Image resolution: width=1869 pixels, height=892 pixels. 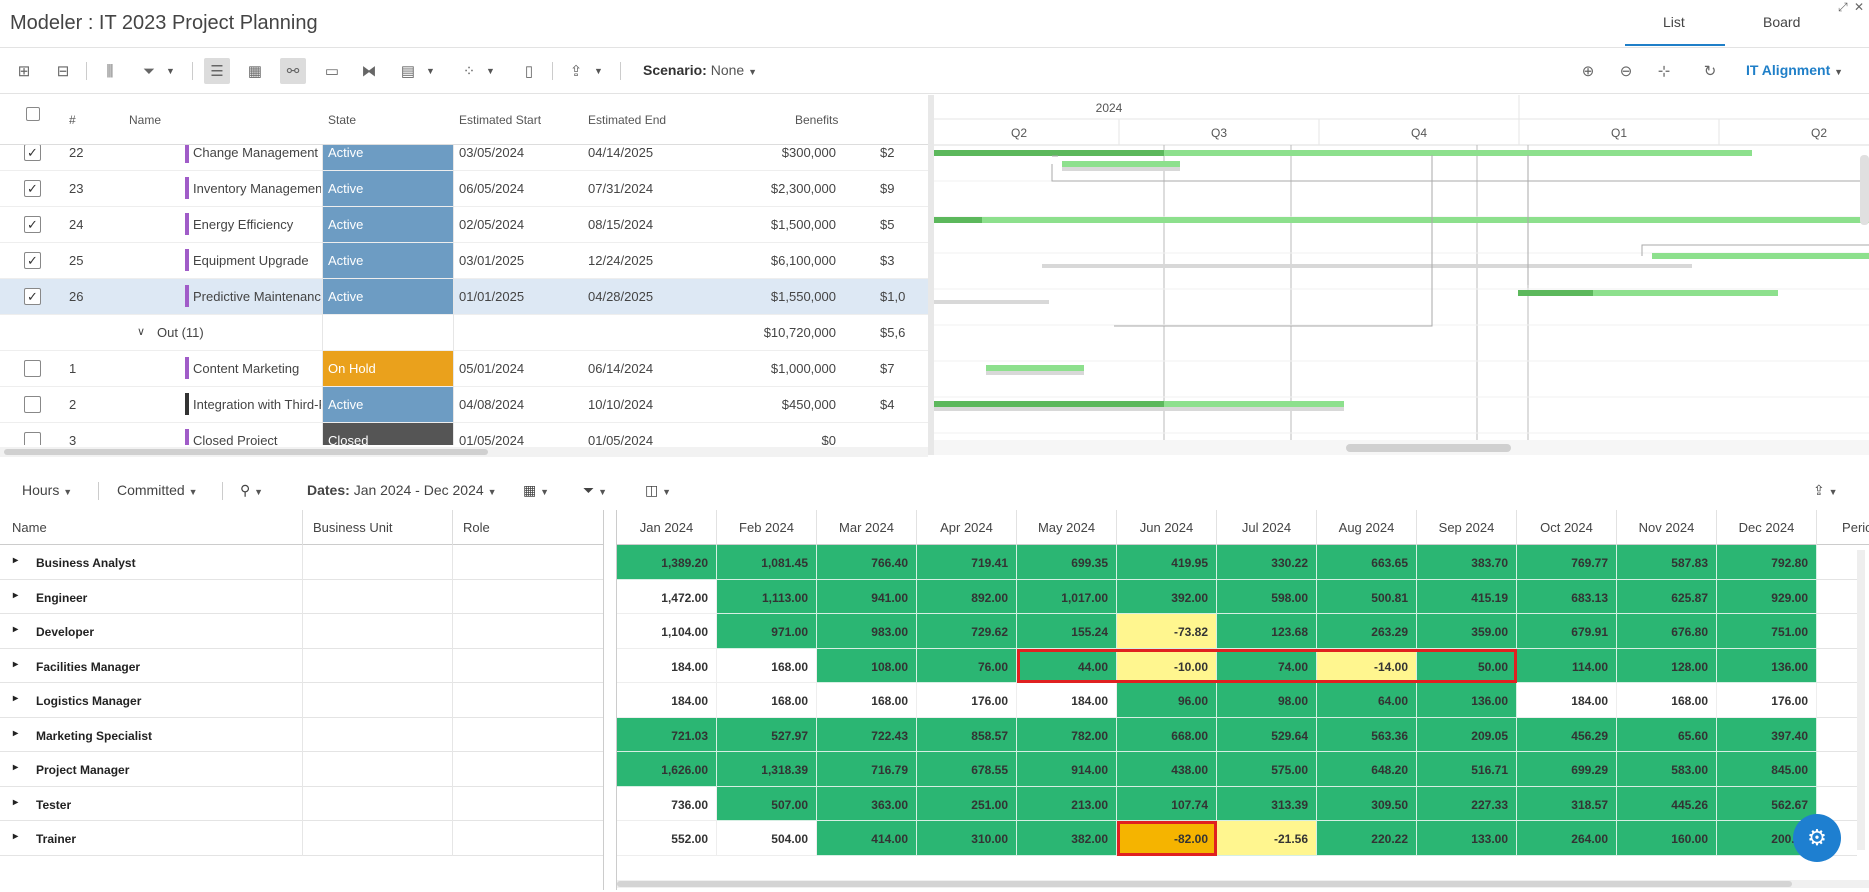 What do you see at coordinates (1767, 803) in the screenshot?
I see `capacity-cell: 562.67` at bounding box center [1767, 803].